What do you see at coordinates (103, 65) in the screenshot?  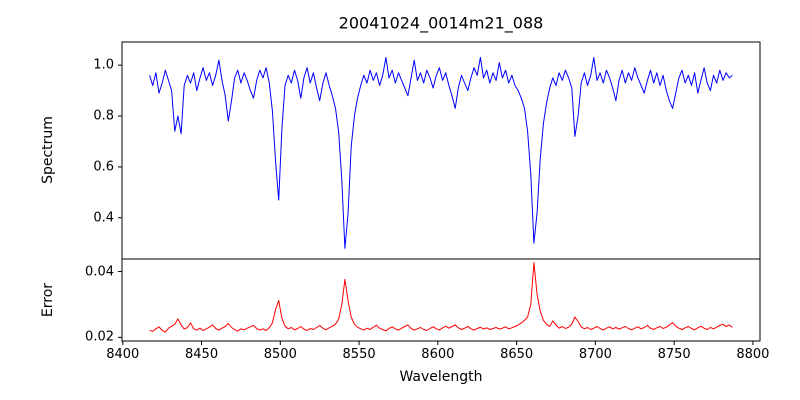 I see `spectrum-ytick-label: 1.0` at bounding box center [103, 65].